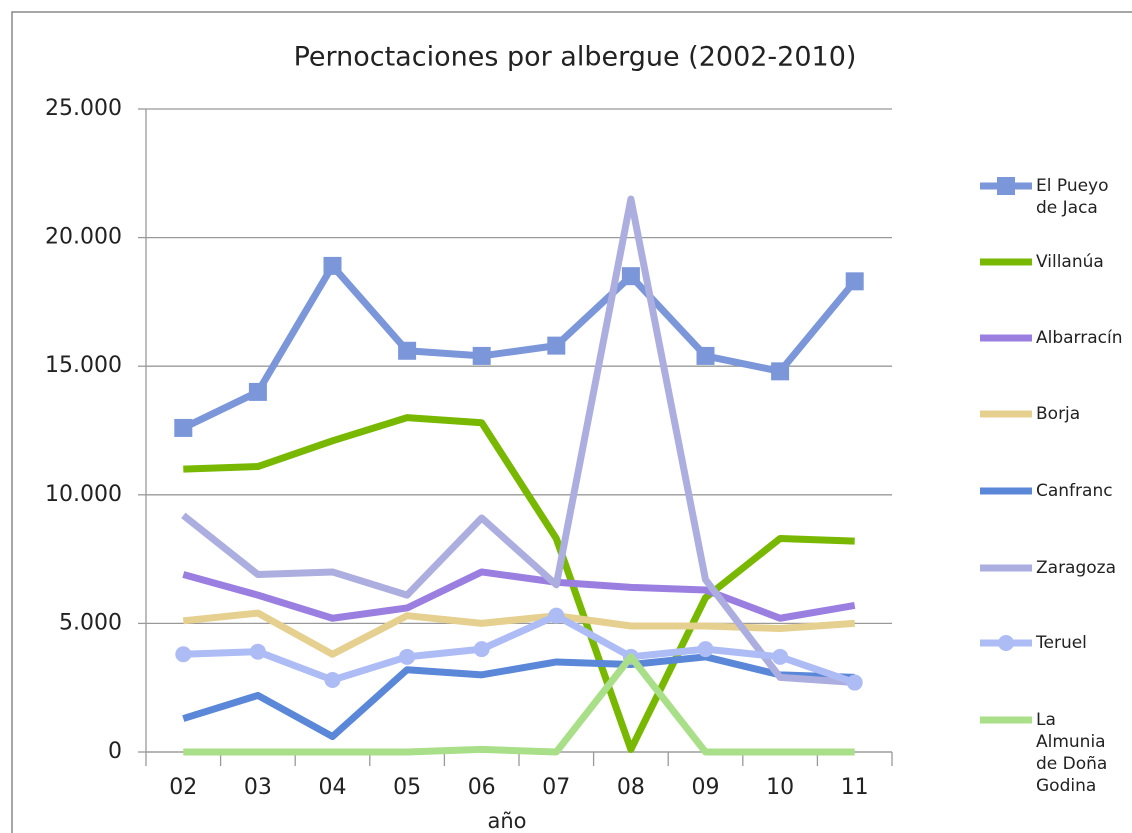  Describe the element at coordinates (631, 787) in the screenshot. I see `x-tick-label: 08` at that location.